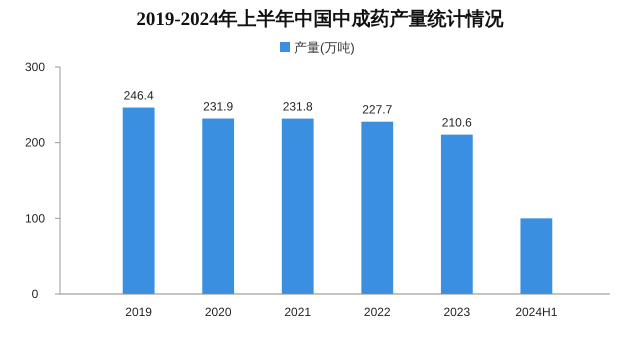 The width and height of the screenshot is (640, 363). What do you see at coordinates (536, 312) in the screenshot?
I see `x-tick-label: 2024H1` at bounding box center [536, 312].